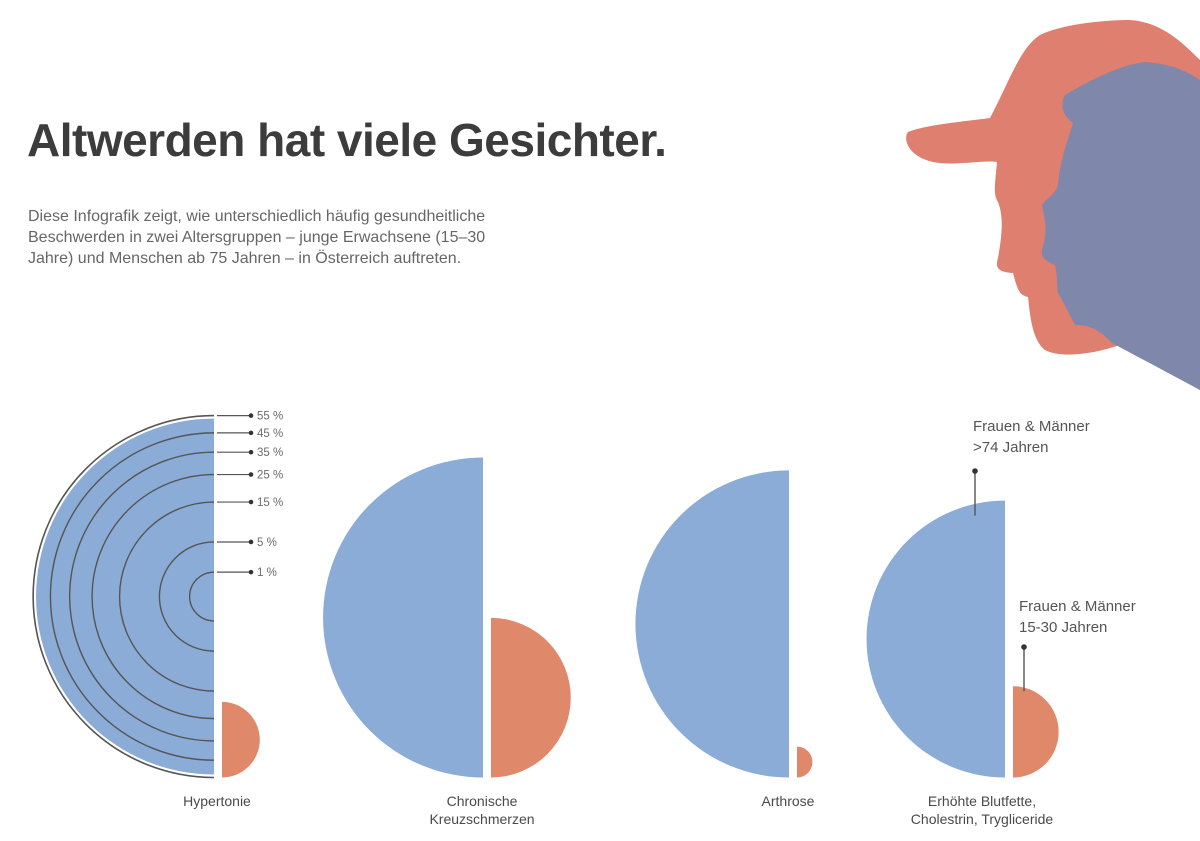 The image size is (1200, 841). What do you see at coordinates (267, 543) in the screenshot?
I see `scale-tick-label: 5 %` at bounding box center [267, 543].